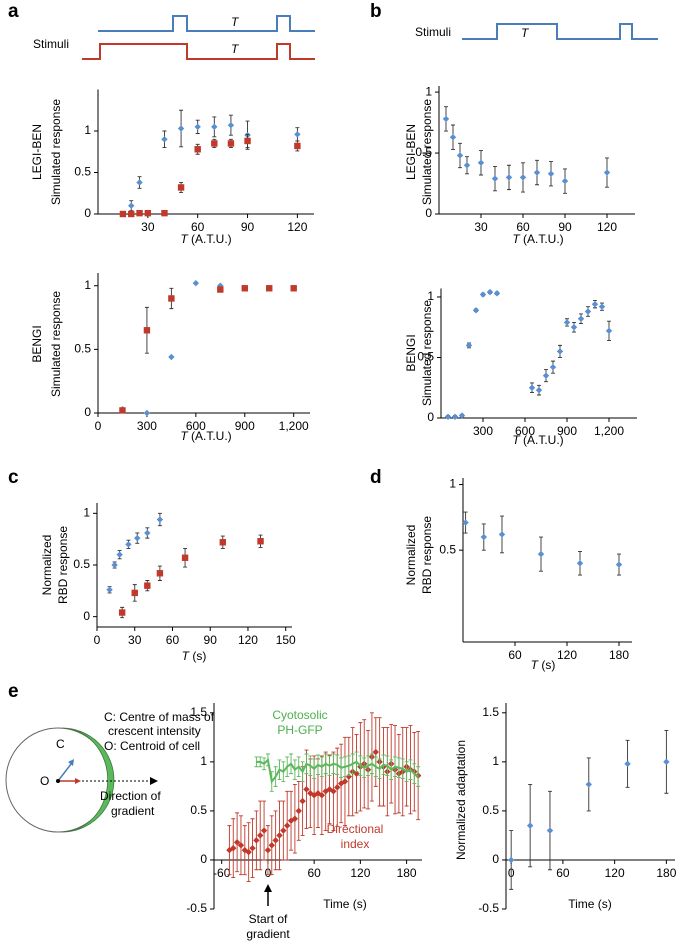 The image size is (685, 944). I want to click on period-label: T, so click(235, 49).